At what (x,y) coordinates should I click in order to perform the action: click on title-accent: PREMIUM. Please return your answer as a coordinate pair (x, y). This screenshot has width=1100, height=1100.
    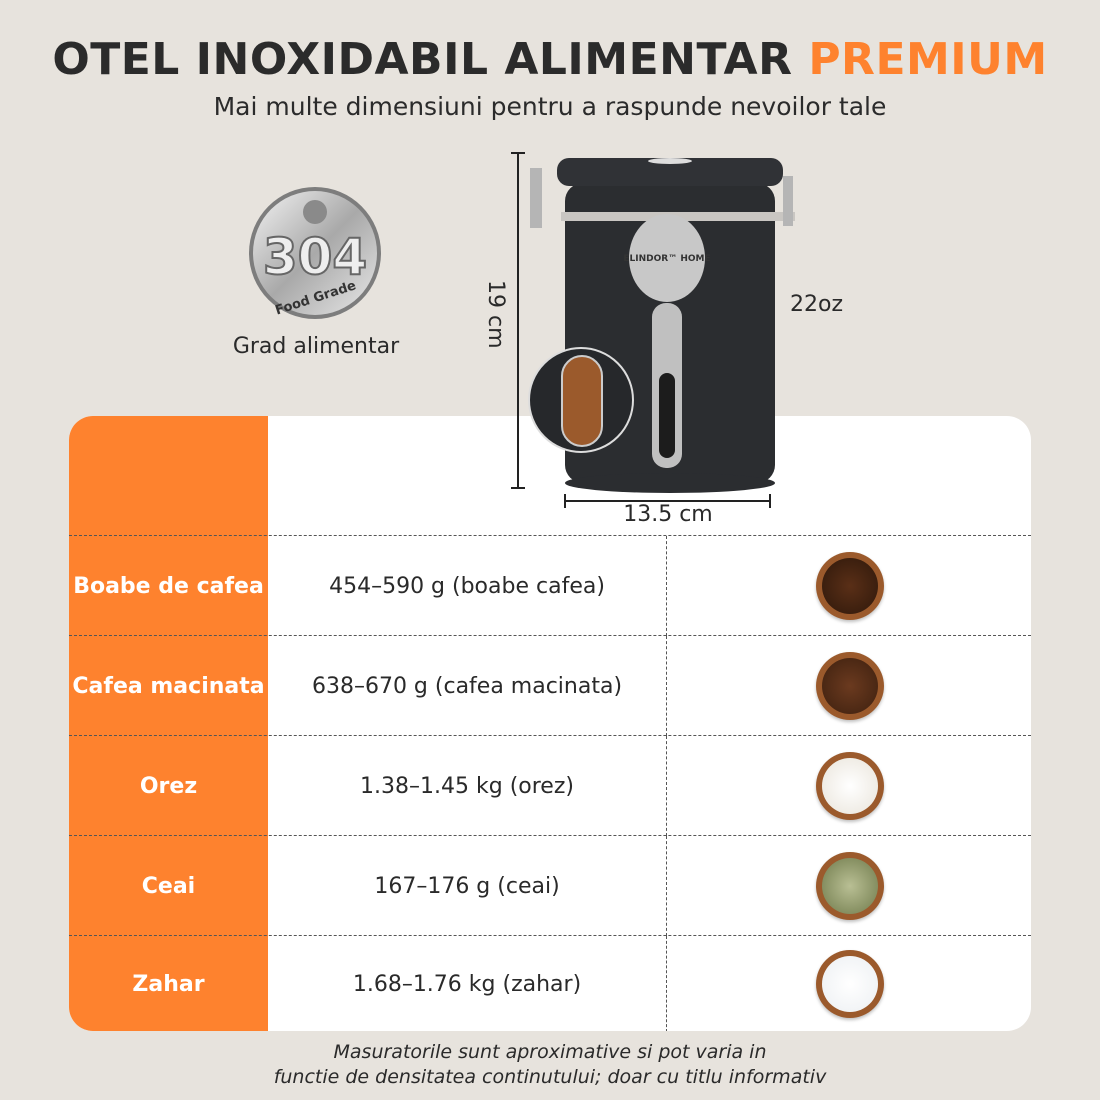
    Looking at the image, I should click on (928, 59).